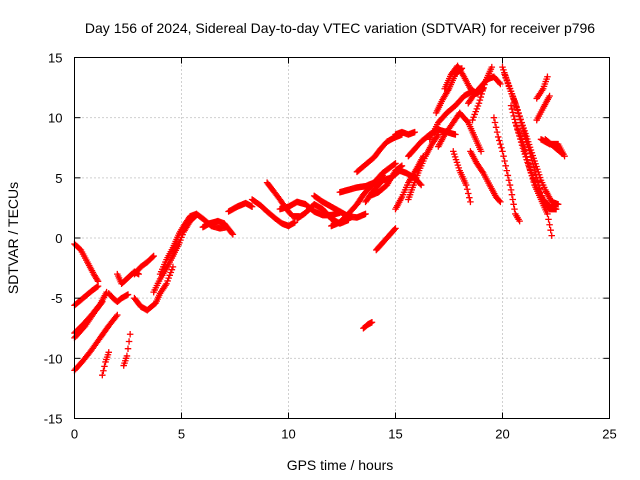 The image size is (640, 480). Describe the element at coordinates (609, 434) in the screenshot. I see `x-tick-label: 25` at that location.